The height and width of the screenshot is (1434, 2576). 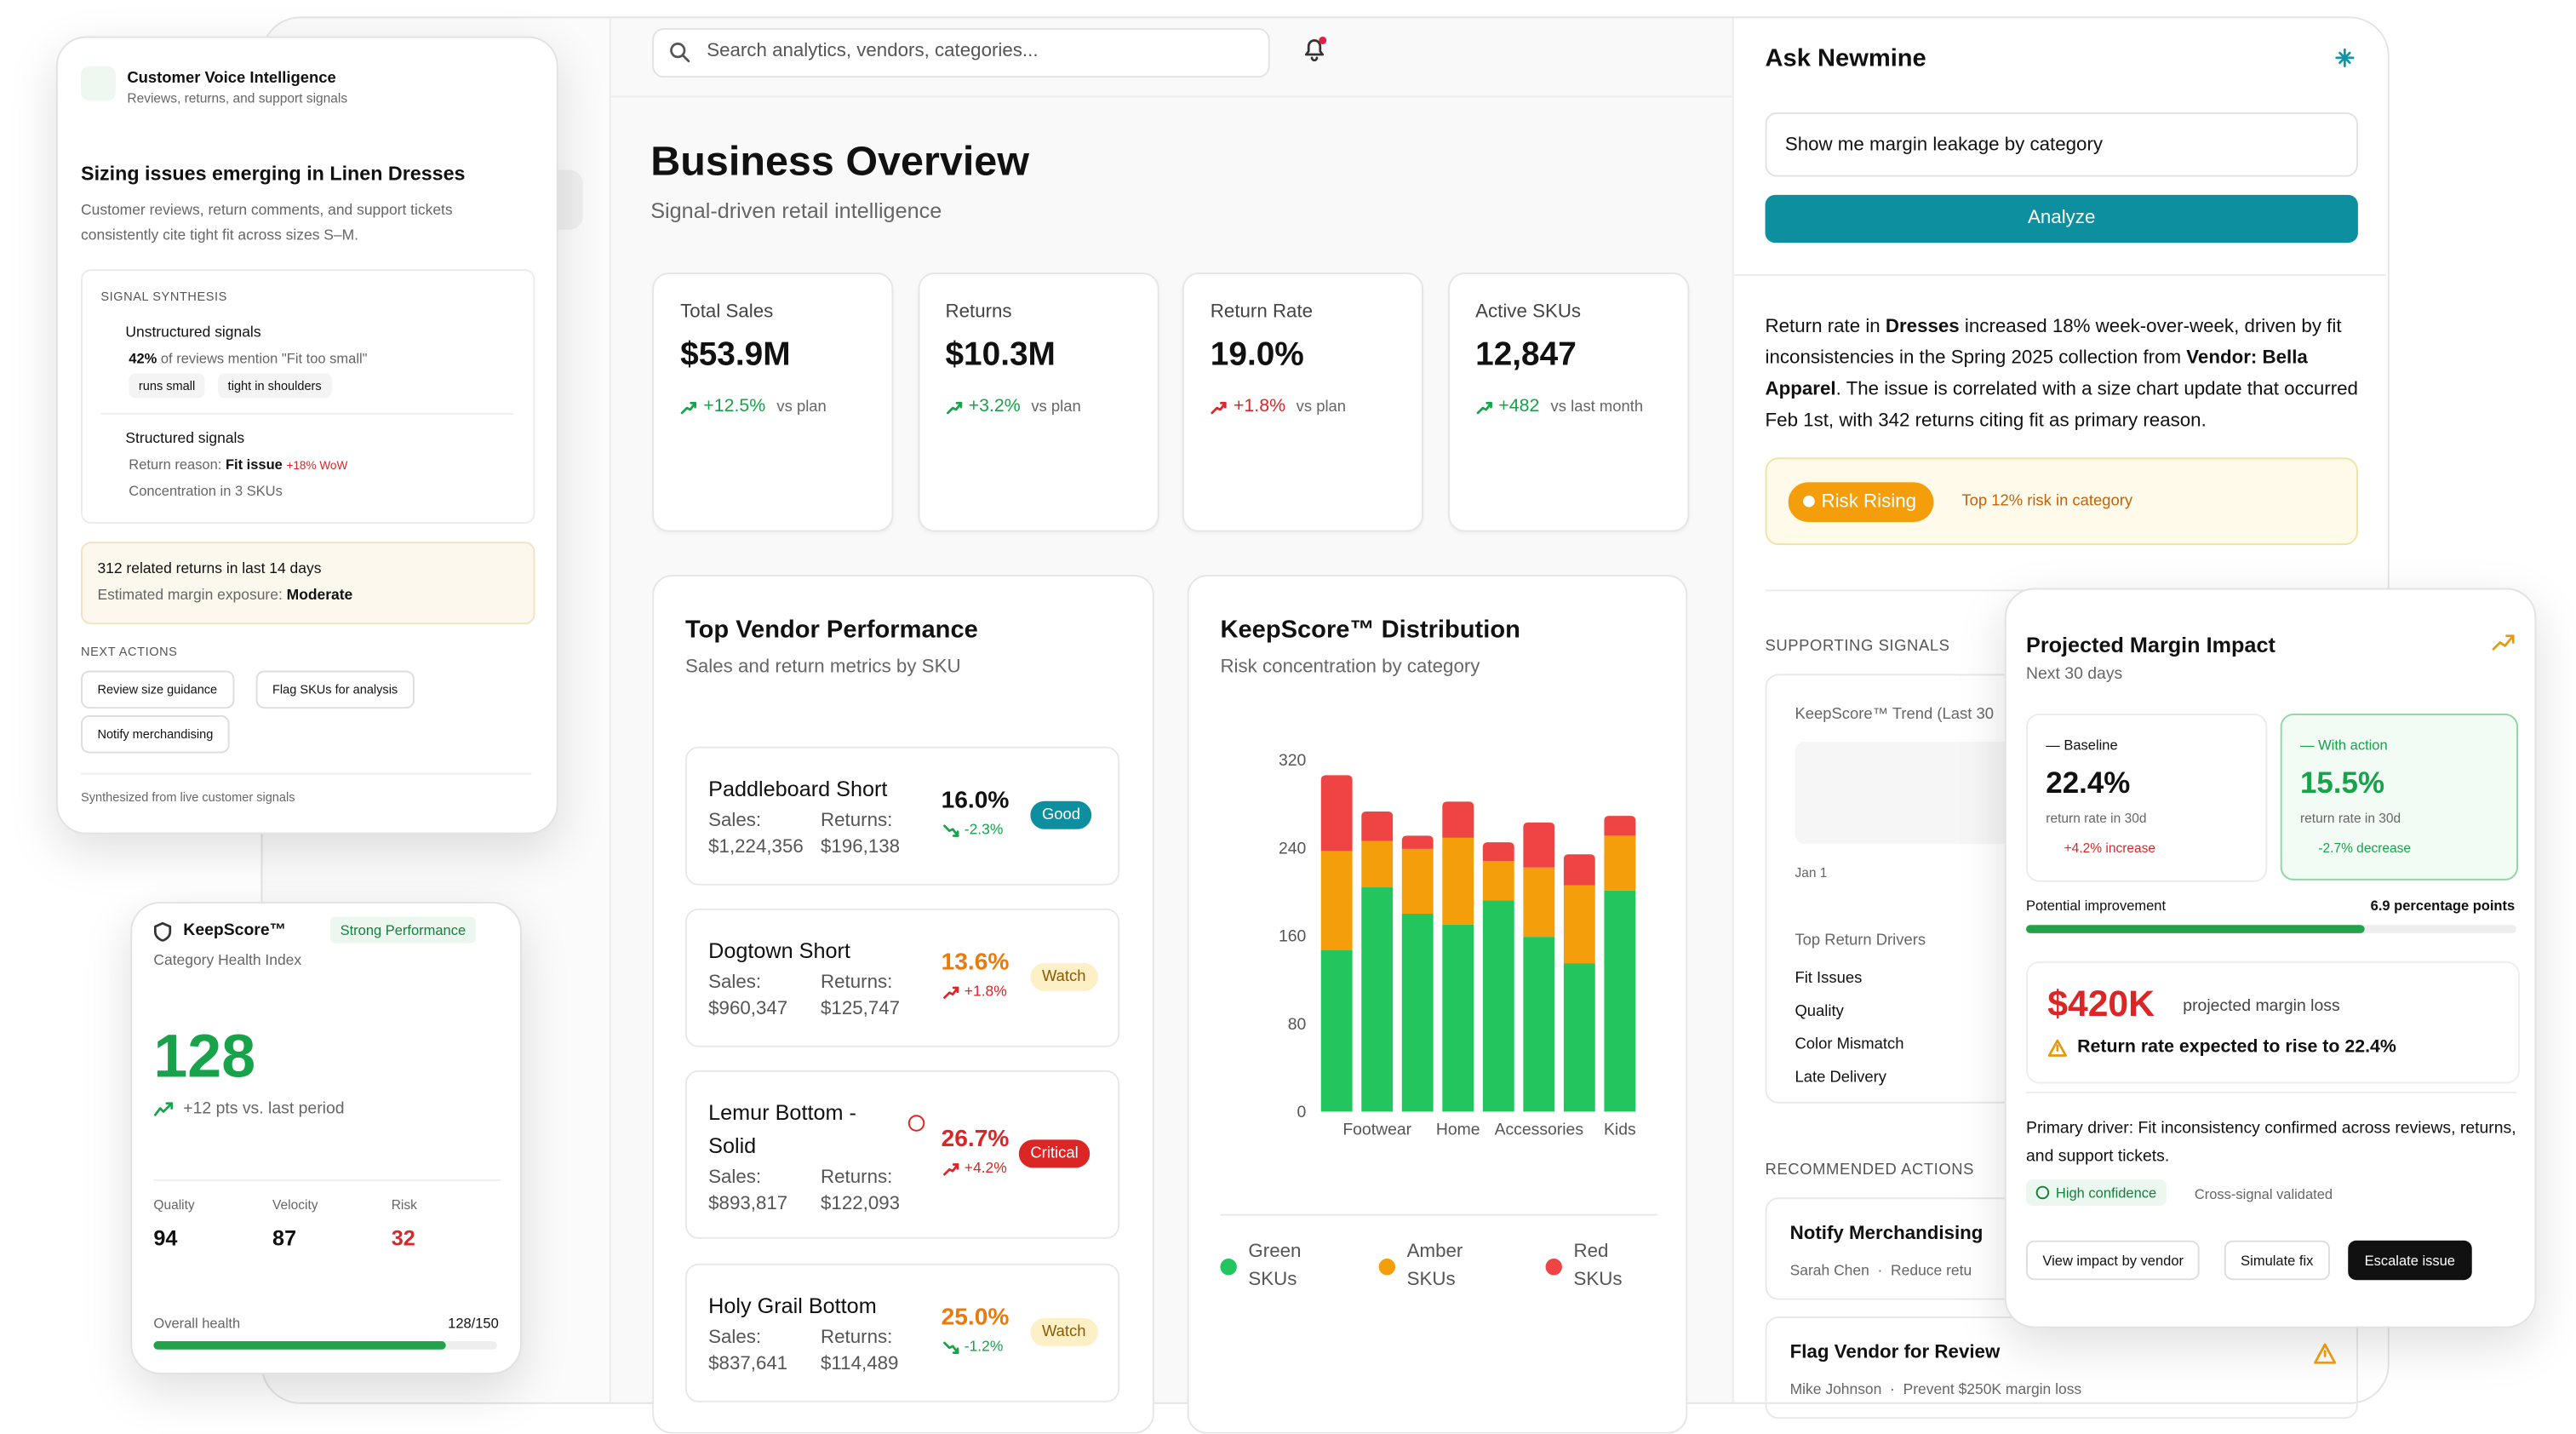 I want to click on action-button: View impact by vendor, so click(x=2113, y=1260).